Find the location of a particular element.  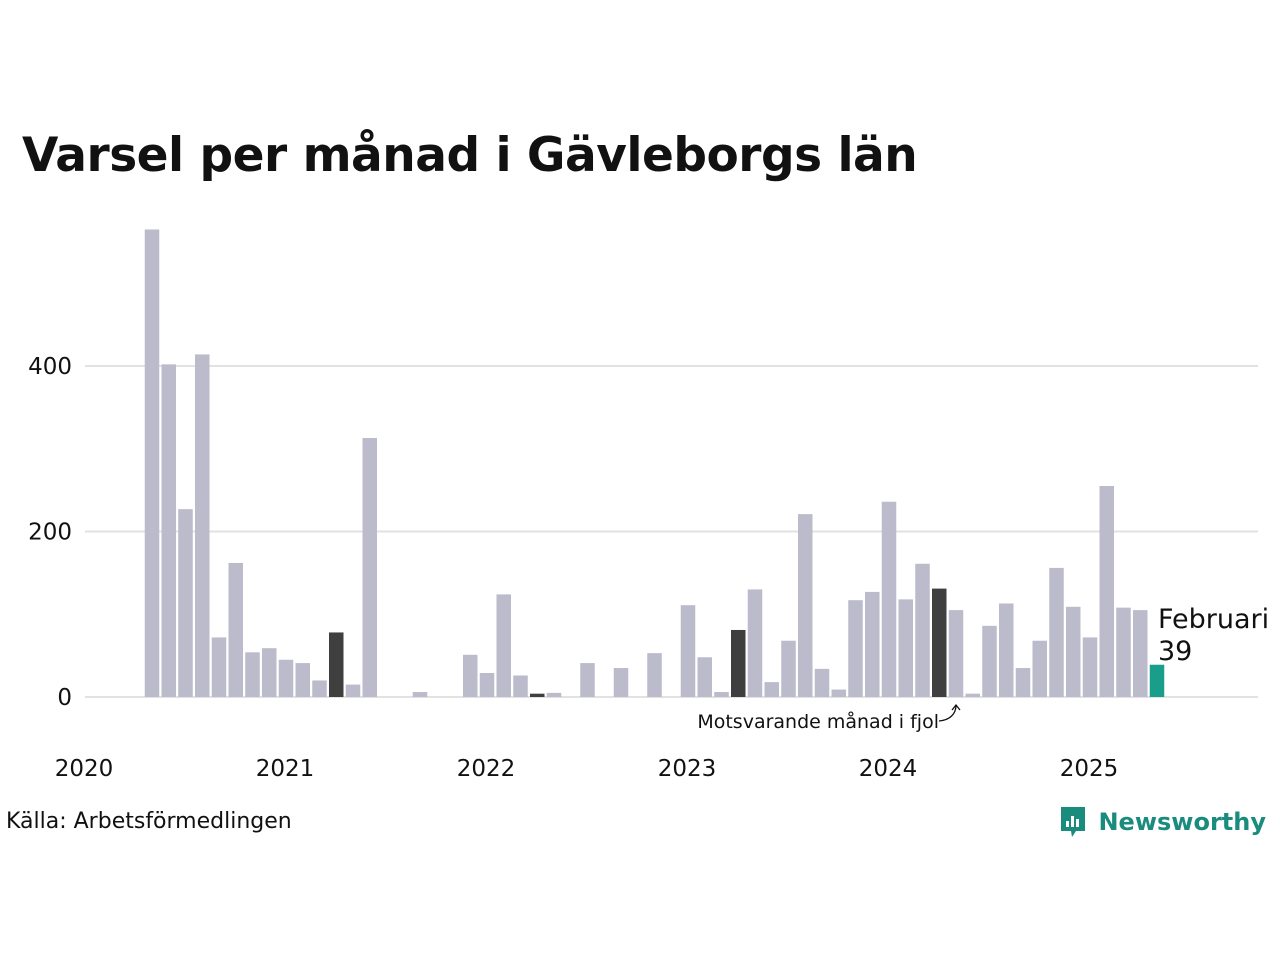

chart-title: Varsel per månad i Gävleborgs län is located at coordinates (470, 155).